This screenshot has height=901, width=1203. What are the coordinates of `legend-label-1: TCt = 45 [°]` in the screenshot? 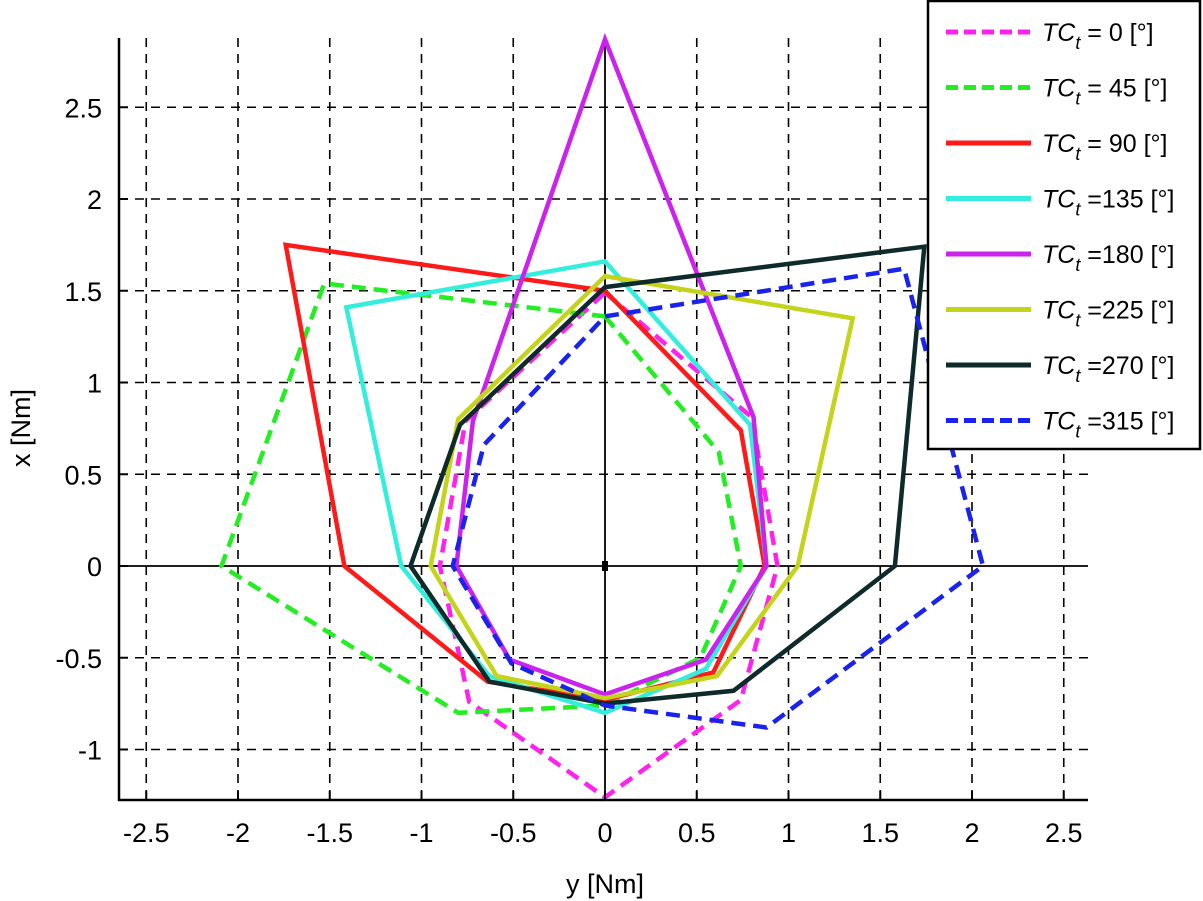 It's located at (1104, 92).